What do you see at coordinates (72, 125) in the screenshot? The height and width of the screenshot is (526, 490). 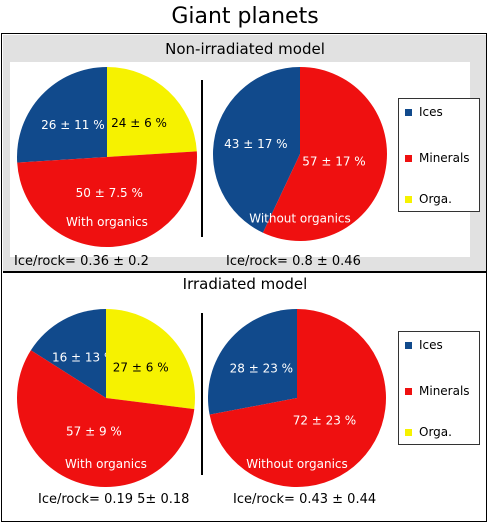 I see `slice-label: 26 ± 11 %` at bounding box center [72, 125].